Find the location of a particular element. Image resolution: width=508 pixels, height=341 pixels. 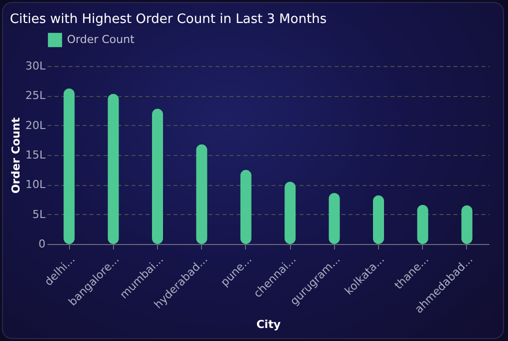

y-tick-label: 30L is located at coordinates (35, 66).